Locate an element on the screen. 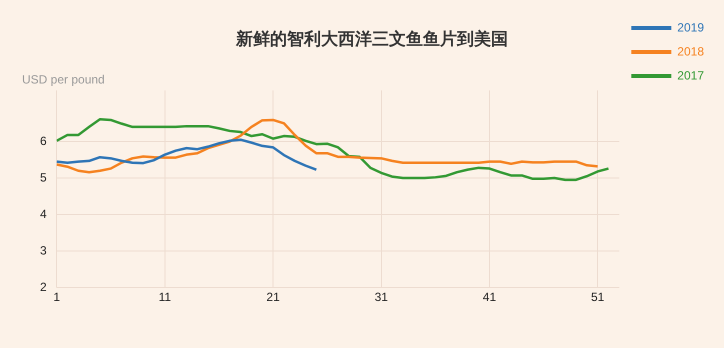 The width and height of the screenshot is (724, 348). x-tick-label: 11 is located at coordinates (165, 297).